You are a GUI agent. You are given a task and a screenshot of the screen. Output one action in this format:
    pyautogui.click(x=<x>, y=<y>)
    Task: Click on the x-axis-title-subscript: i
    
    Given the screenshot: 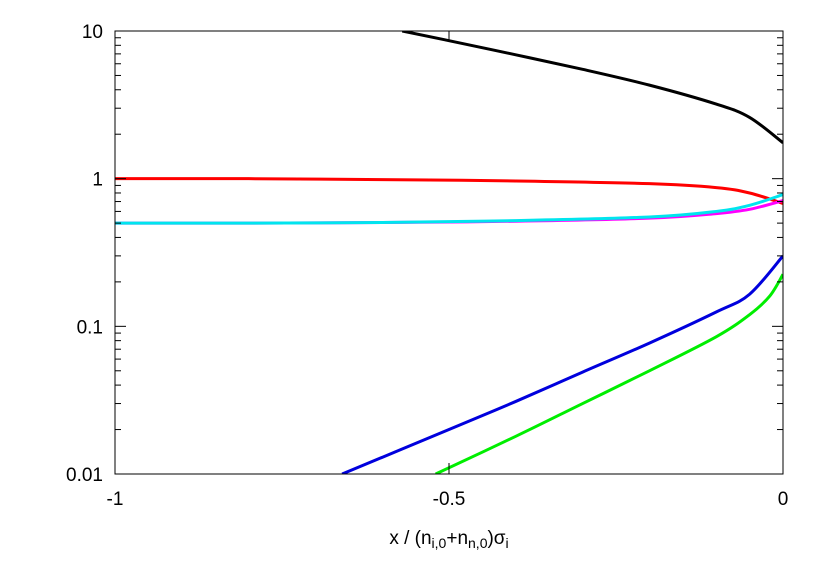 What is the action you would take?
    pyautogui.click(x=507, y=543)
    